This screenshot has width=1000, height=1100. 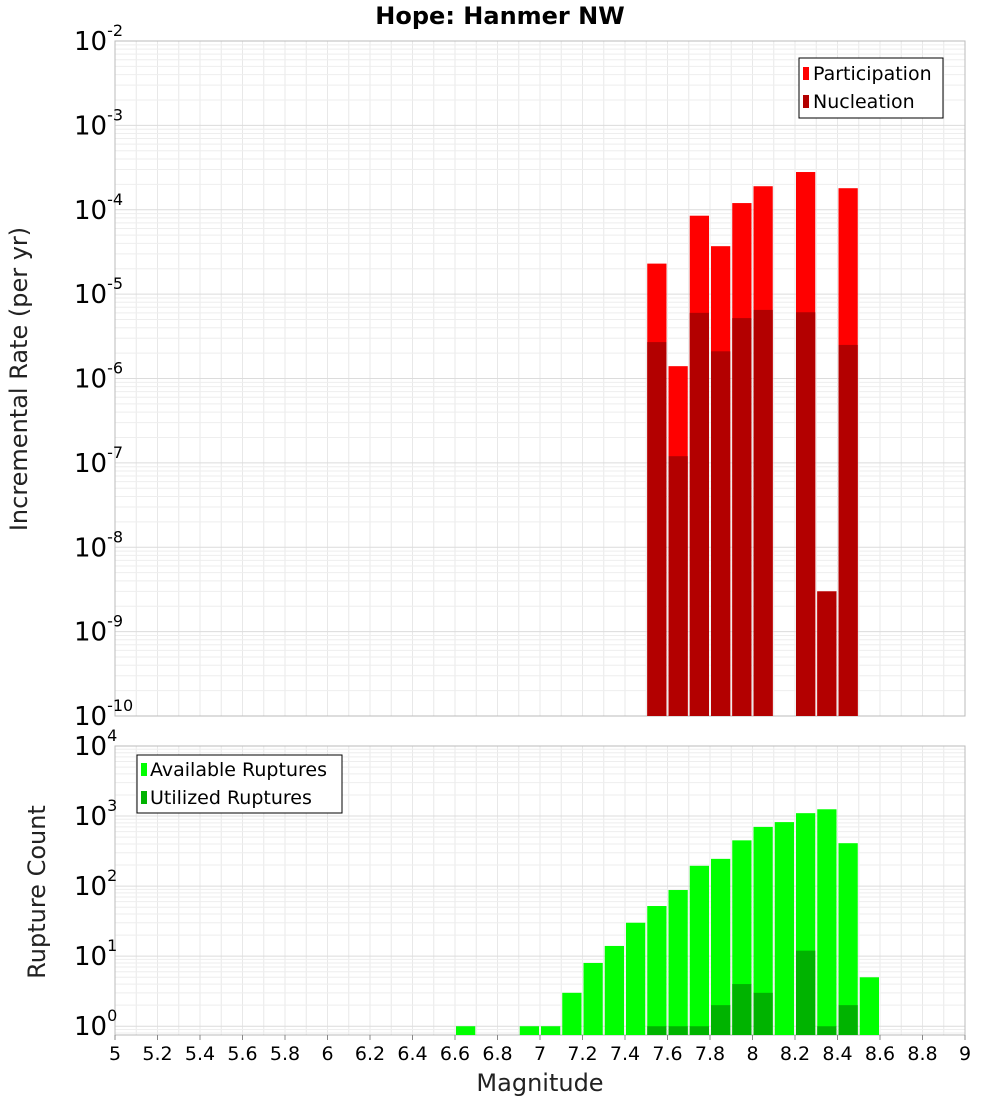 What do you see at coordinates (238, 770) in the screenshot?
I see `legend-label-available-ruptures: Available Ruptures` at bounding box center [238, 770].